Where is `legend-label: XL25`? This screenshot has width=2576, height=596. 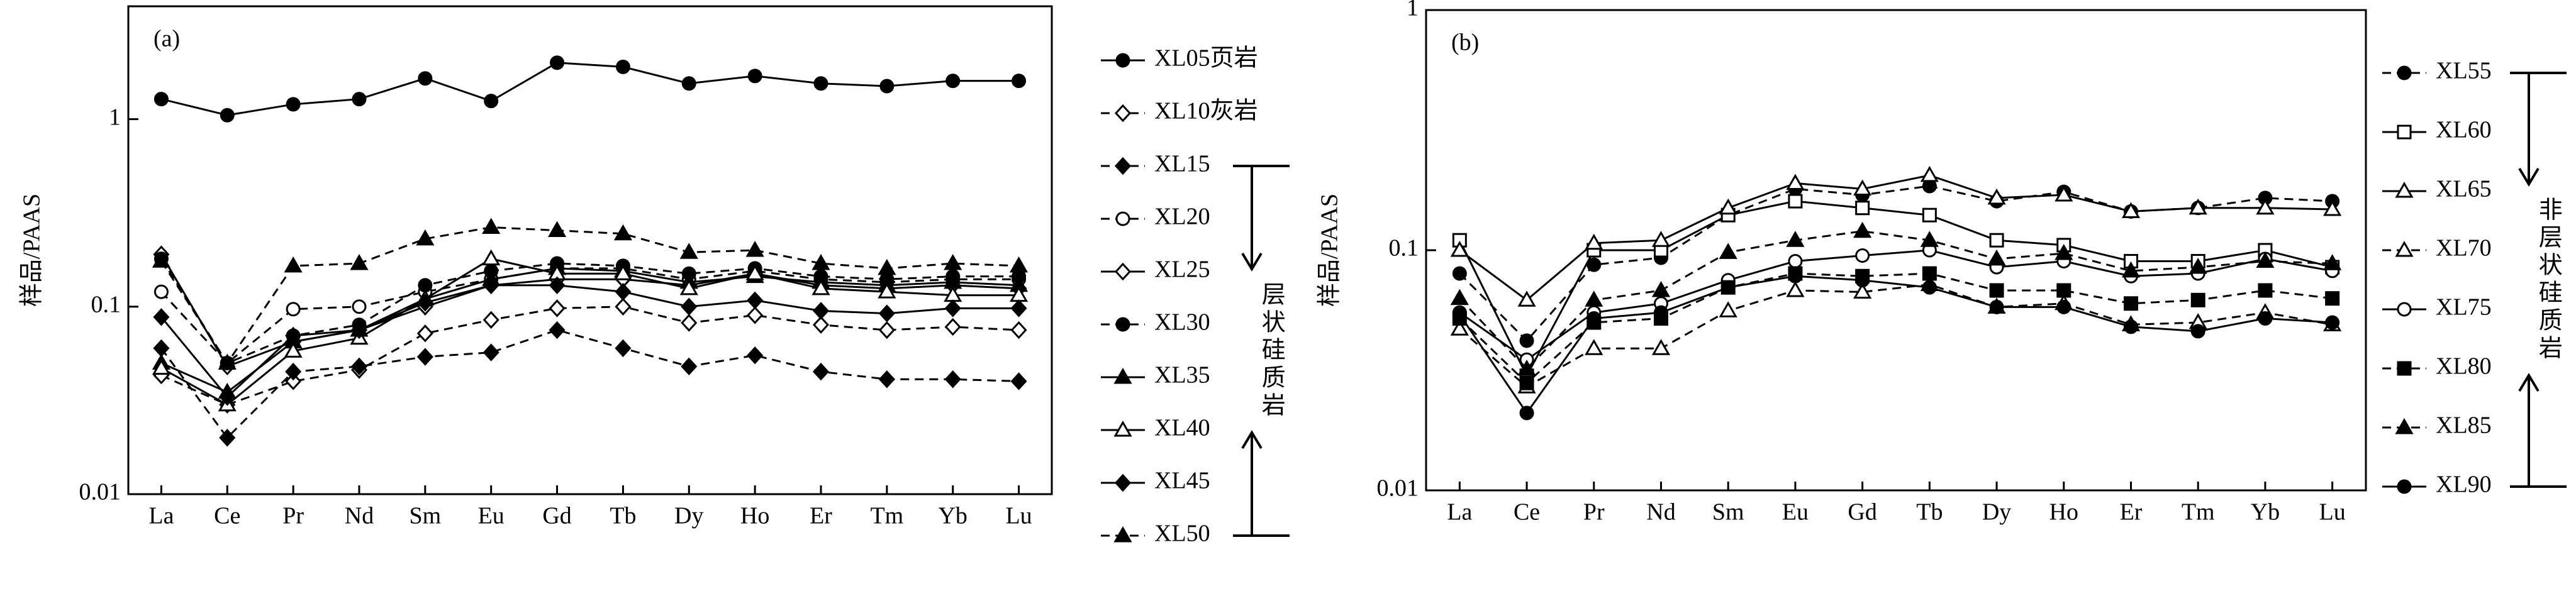 legend-label: XL25 is located at coordinates (1182, 270).